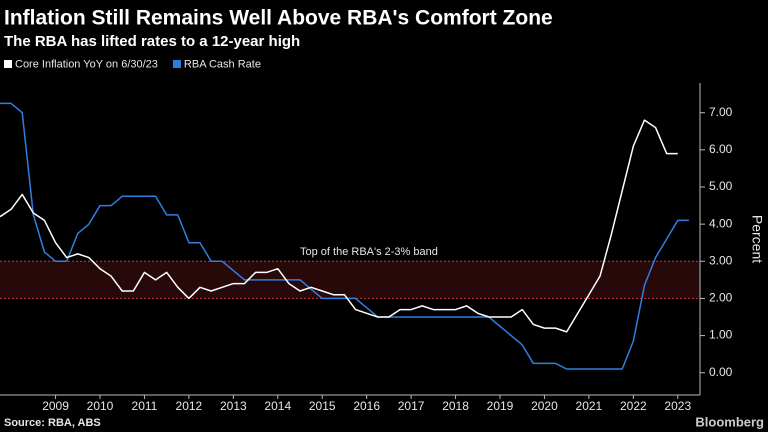 The image size is (768, 432). Describe the element at coordinates (721, 149) in the screenshot. I see `y-tick-label: 6.00` at that location.